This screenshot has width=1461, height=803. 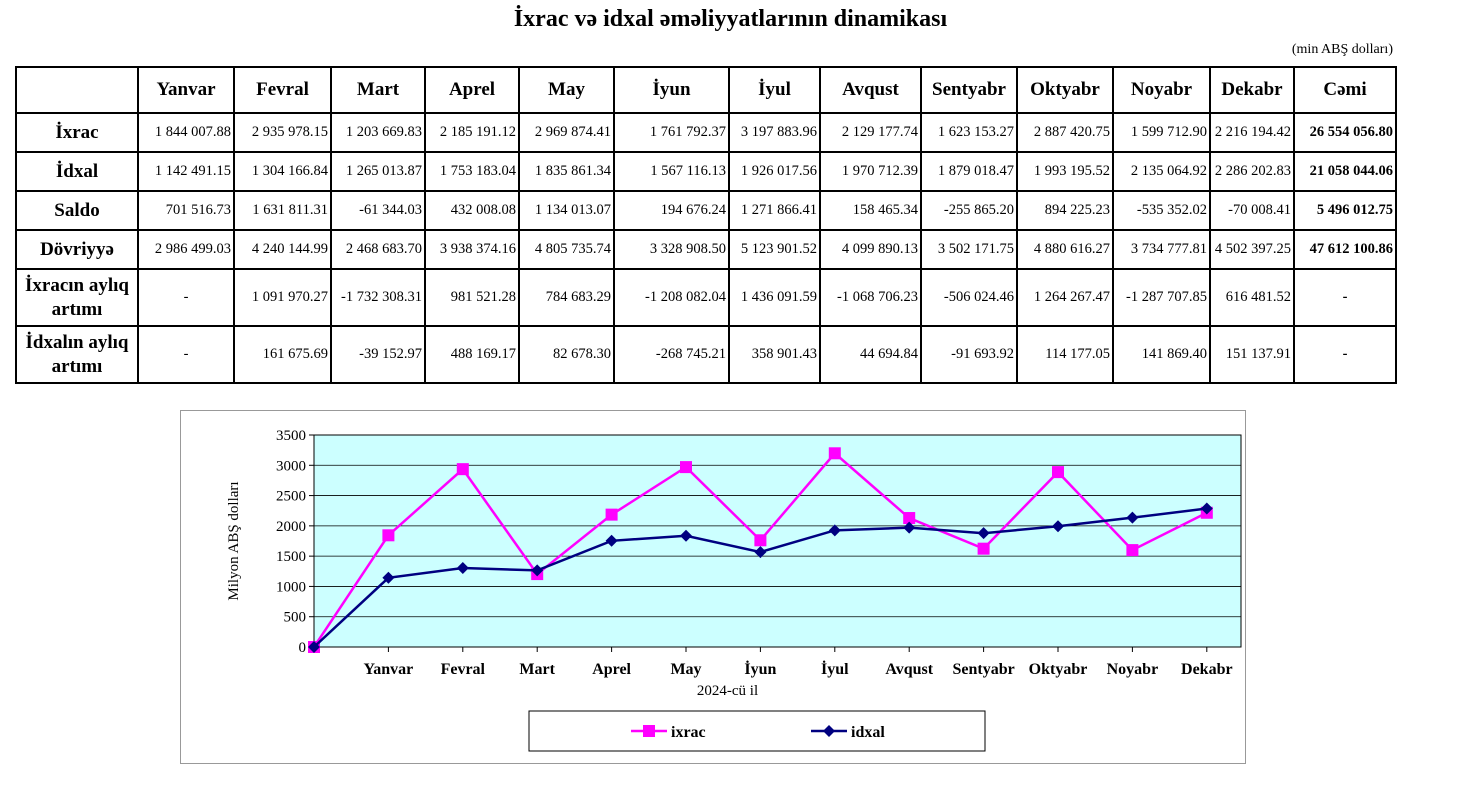 I want to click on table-cell: 432 008.08, so click(x=472, y=210).